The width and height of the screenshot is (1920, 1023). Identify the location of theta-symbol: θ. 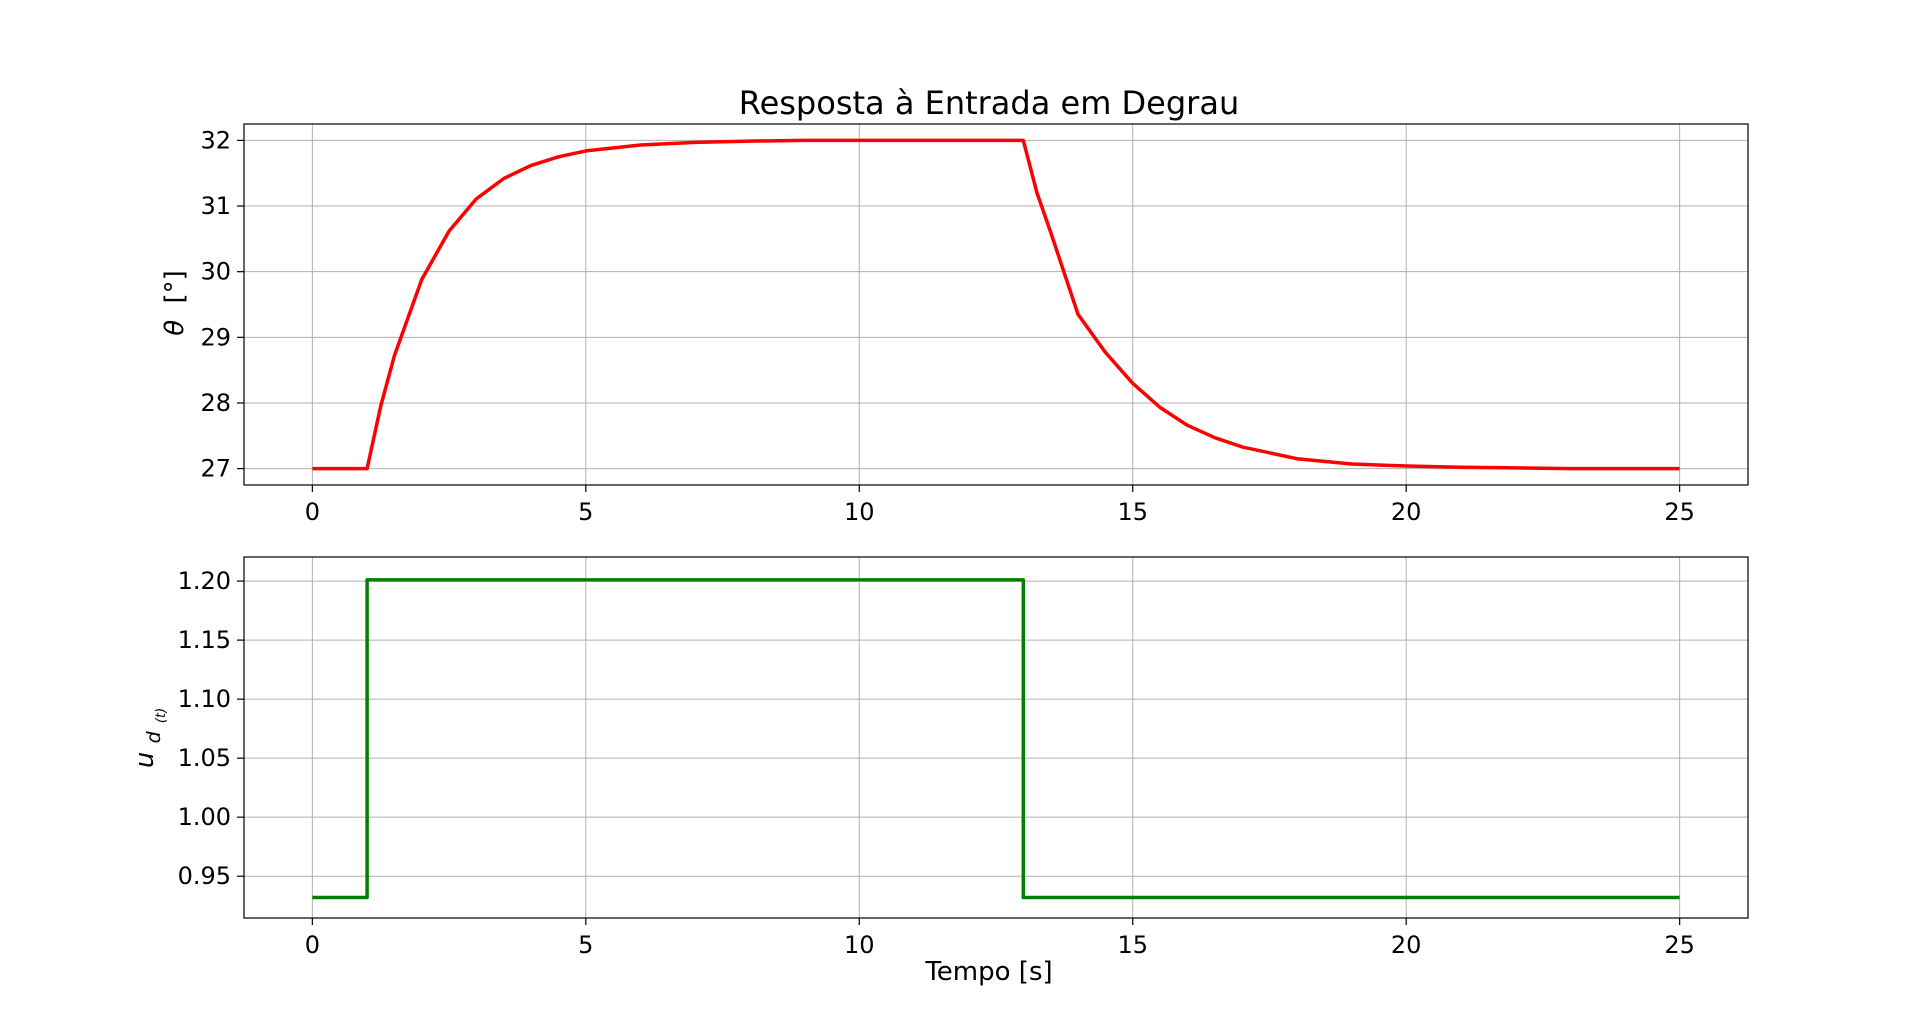
(175, 328).